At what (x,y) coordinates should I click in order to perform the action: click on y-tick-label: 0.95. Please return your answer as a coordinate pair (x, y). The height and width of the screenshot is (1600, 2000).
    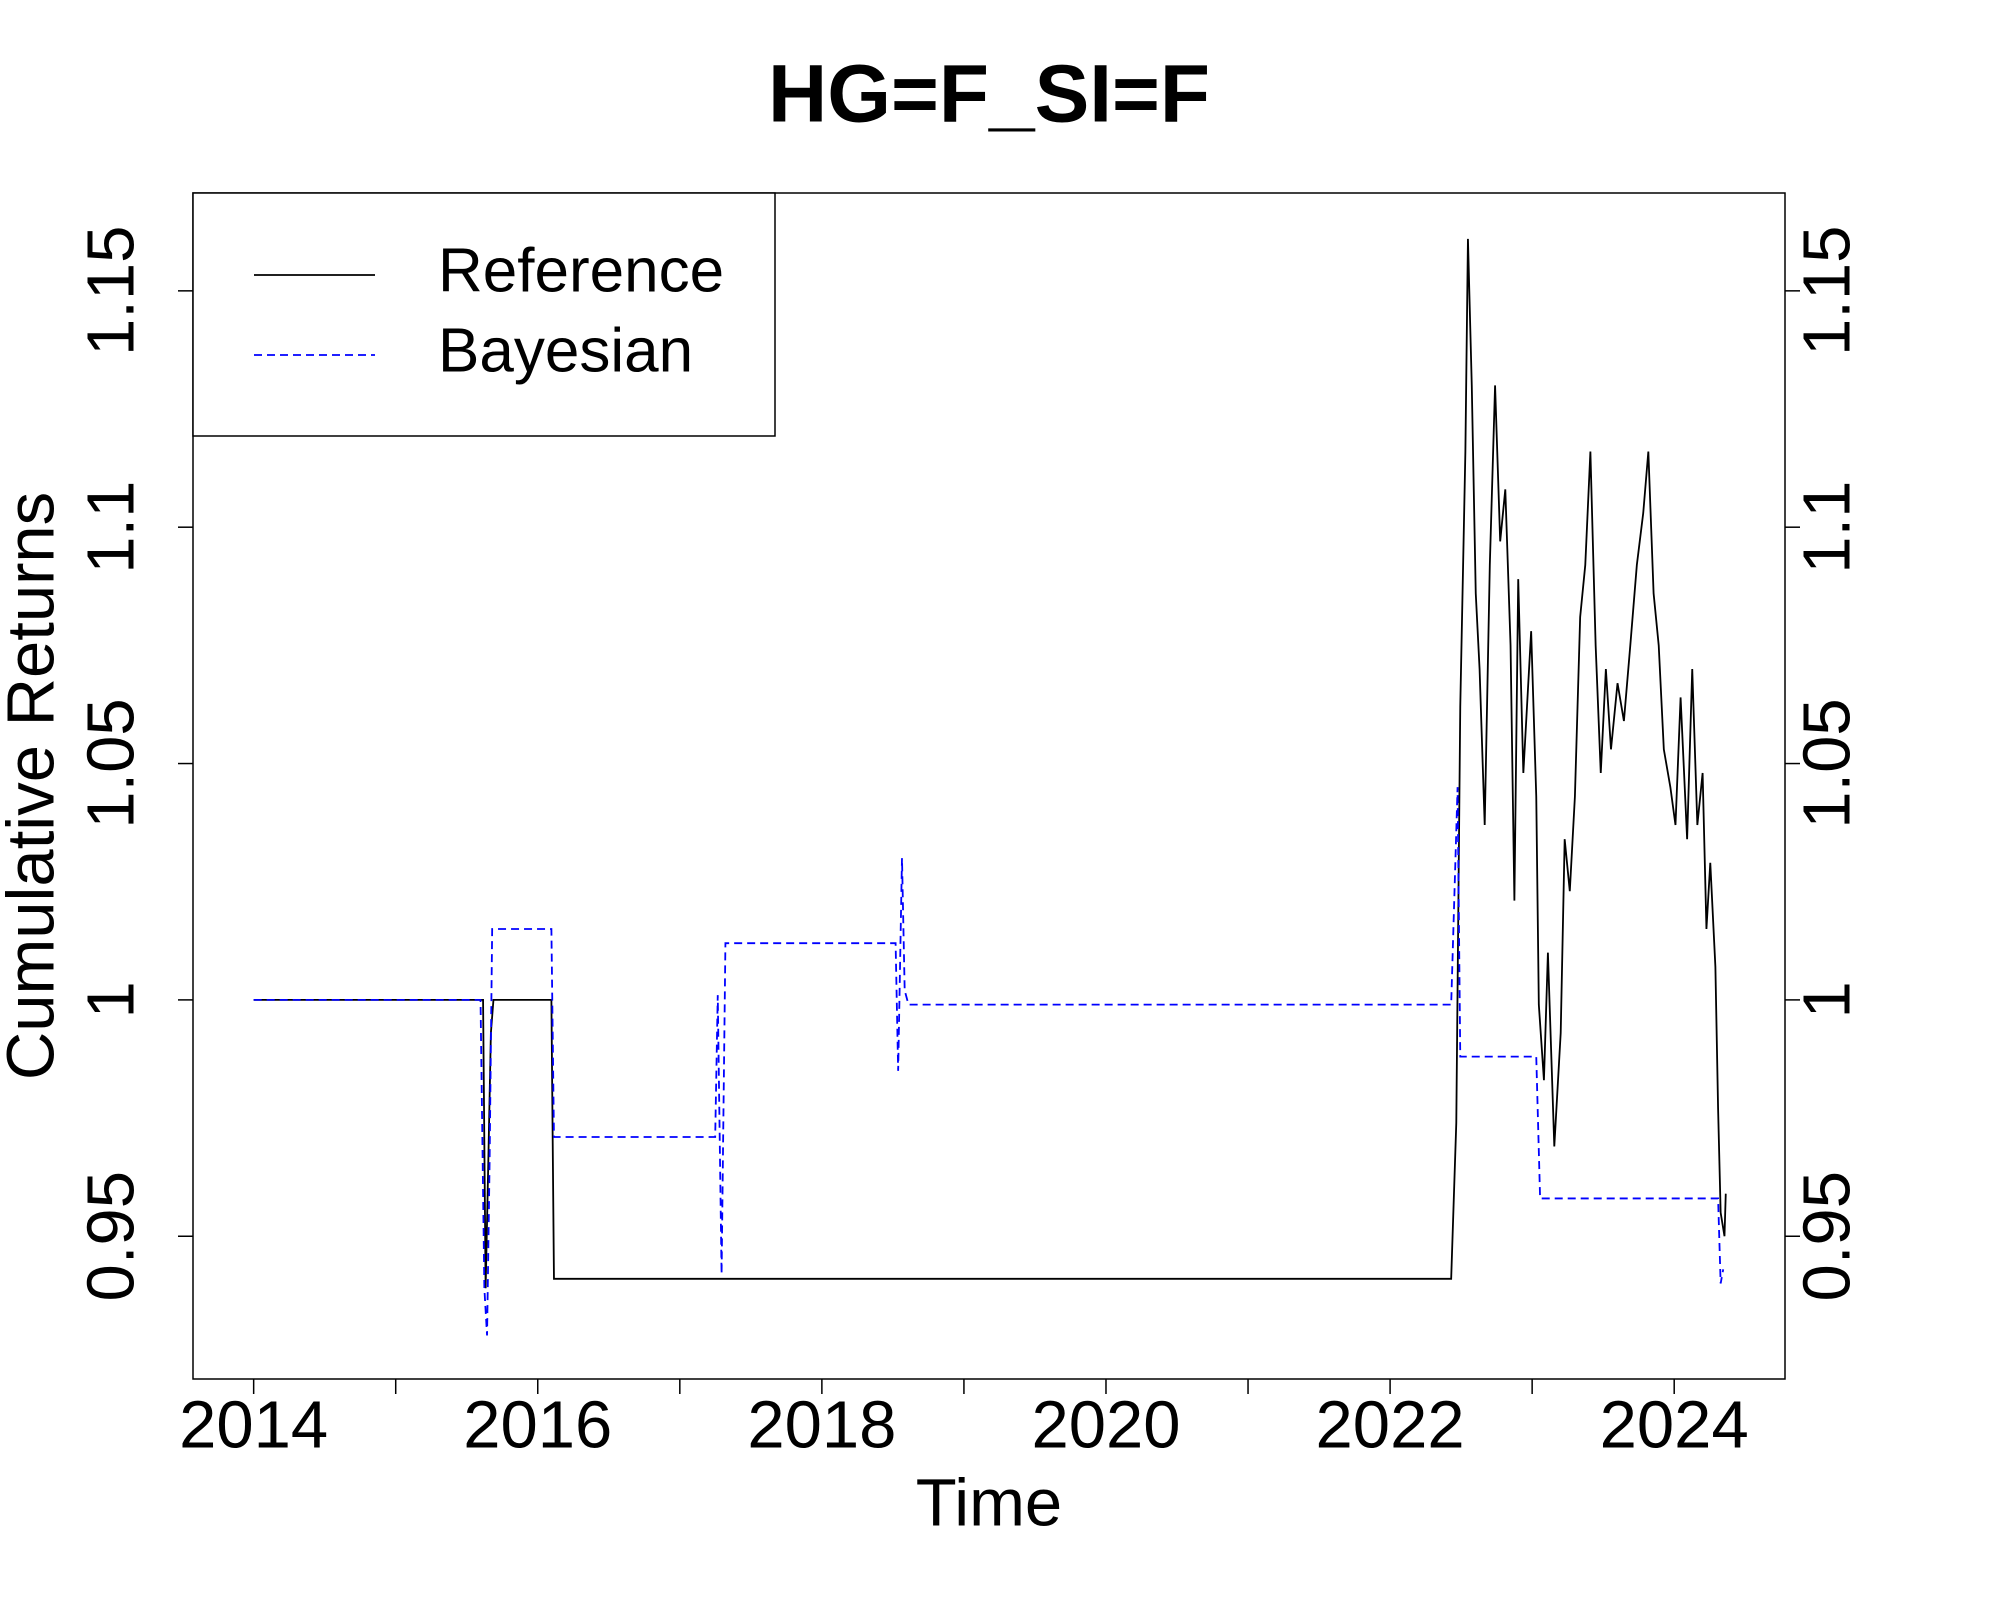
    Looking at the image, I should click on (111, 1236).